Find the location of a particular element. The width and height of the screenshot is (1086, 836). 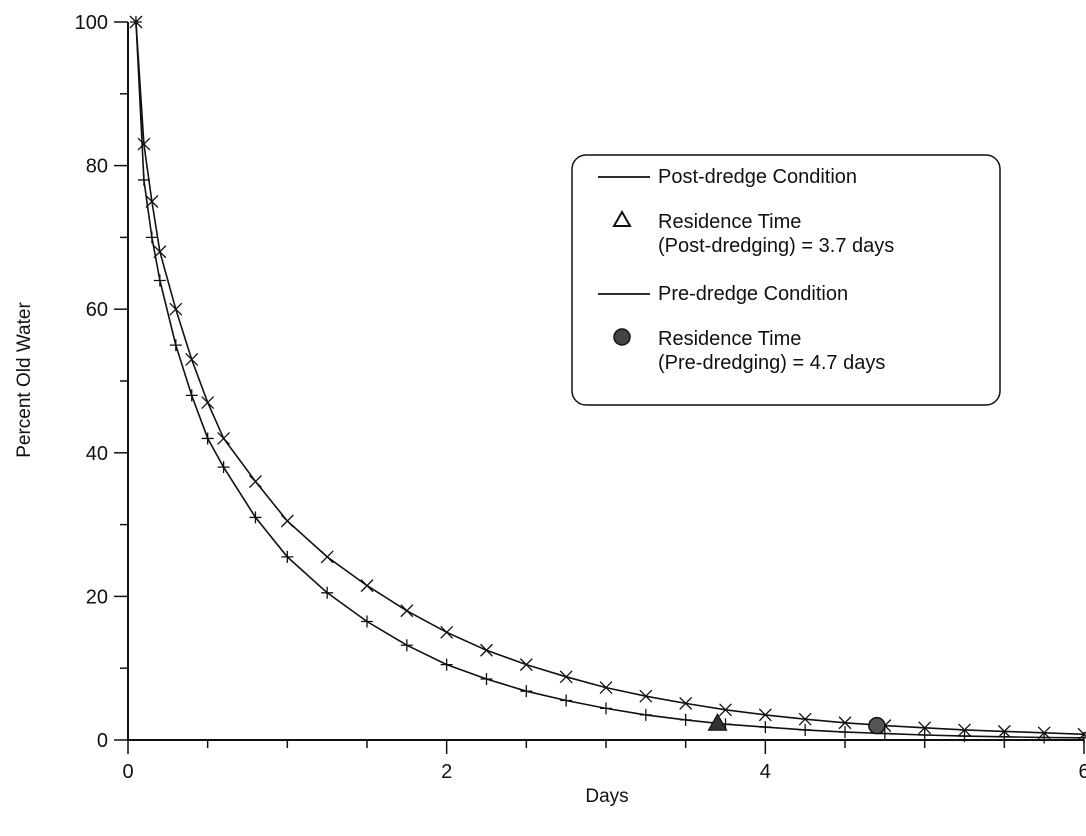

legend-label: (Post-dredging) = 3.7 days is located at coordinates (776, 246).